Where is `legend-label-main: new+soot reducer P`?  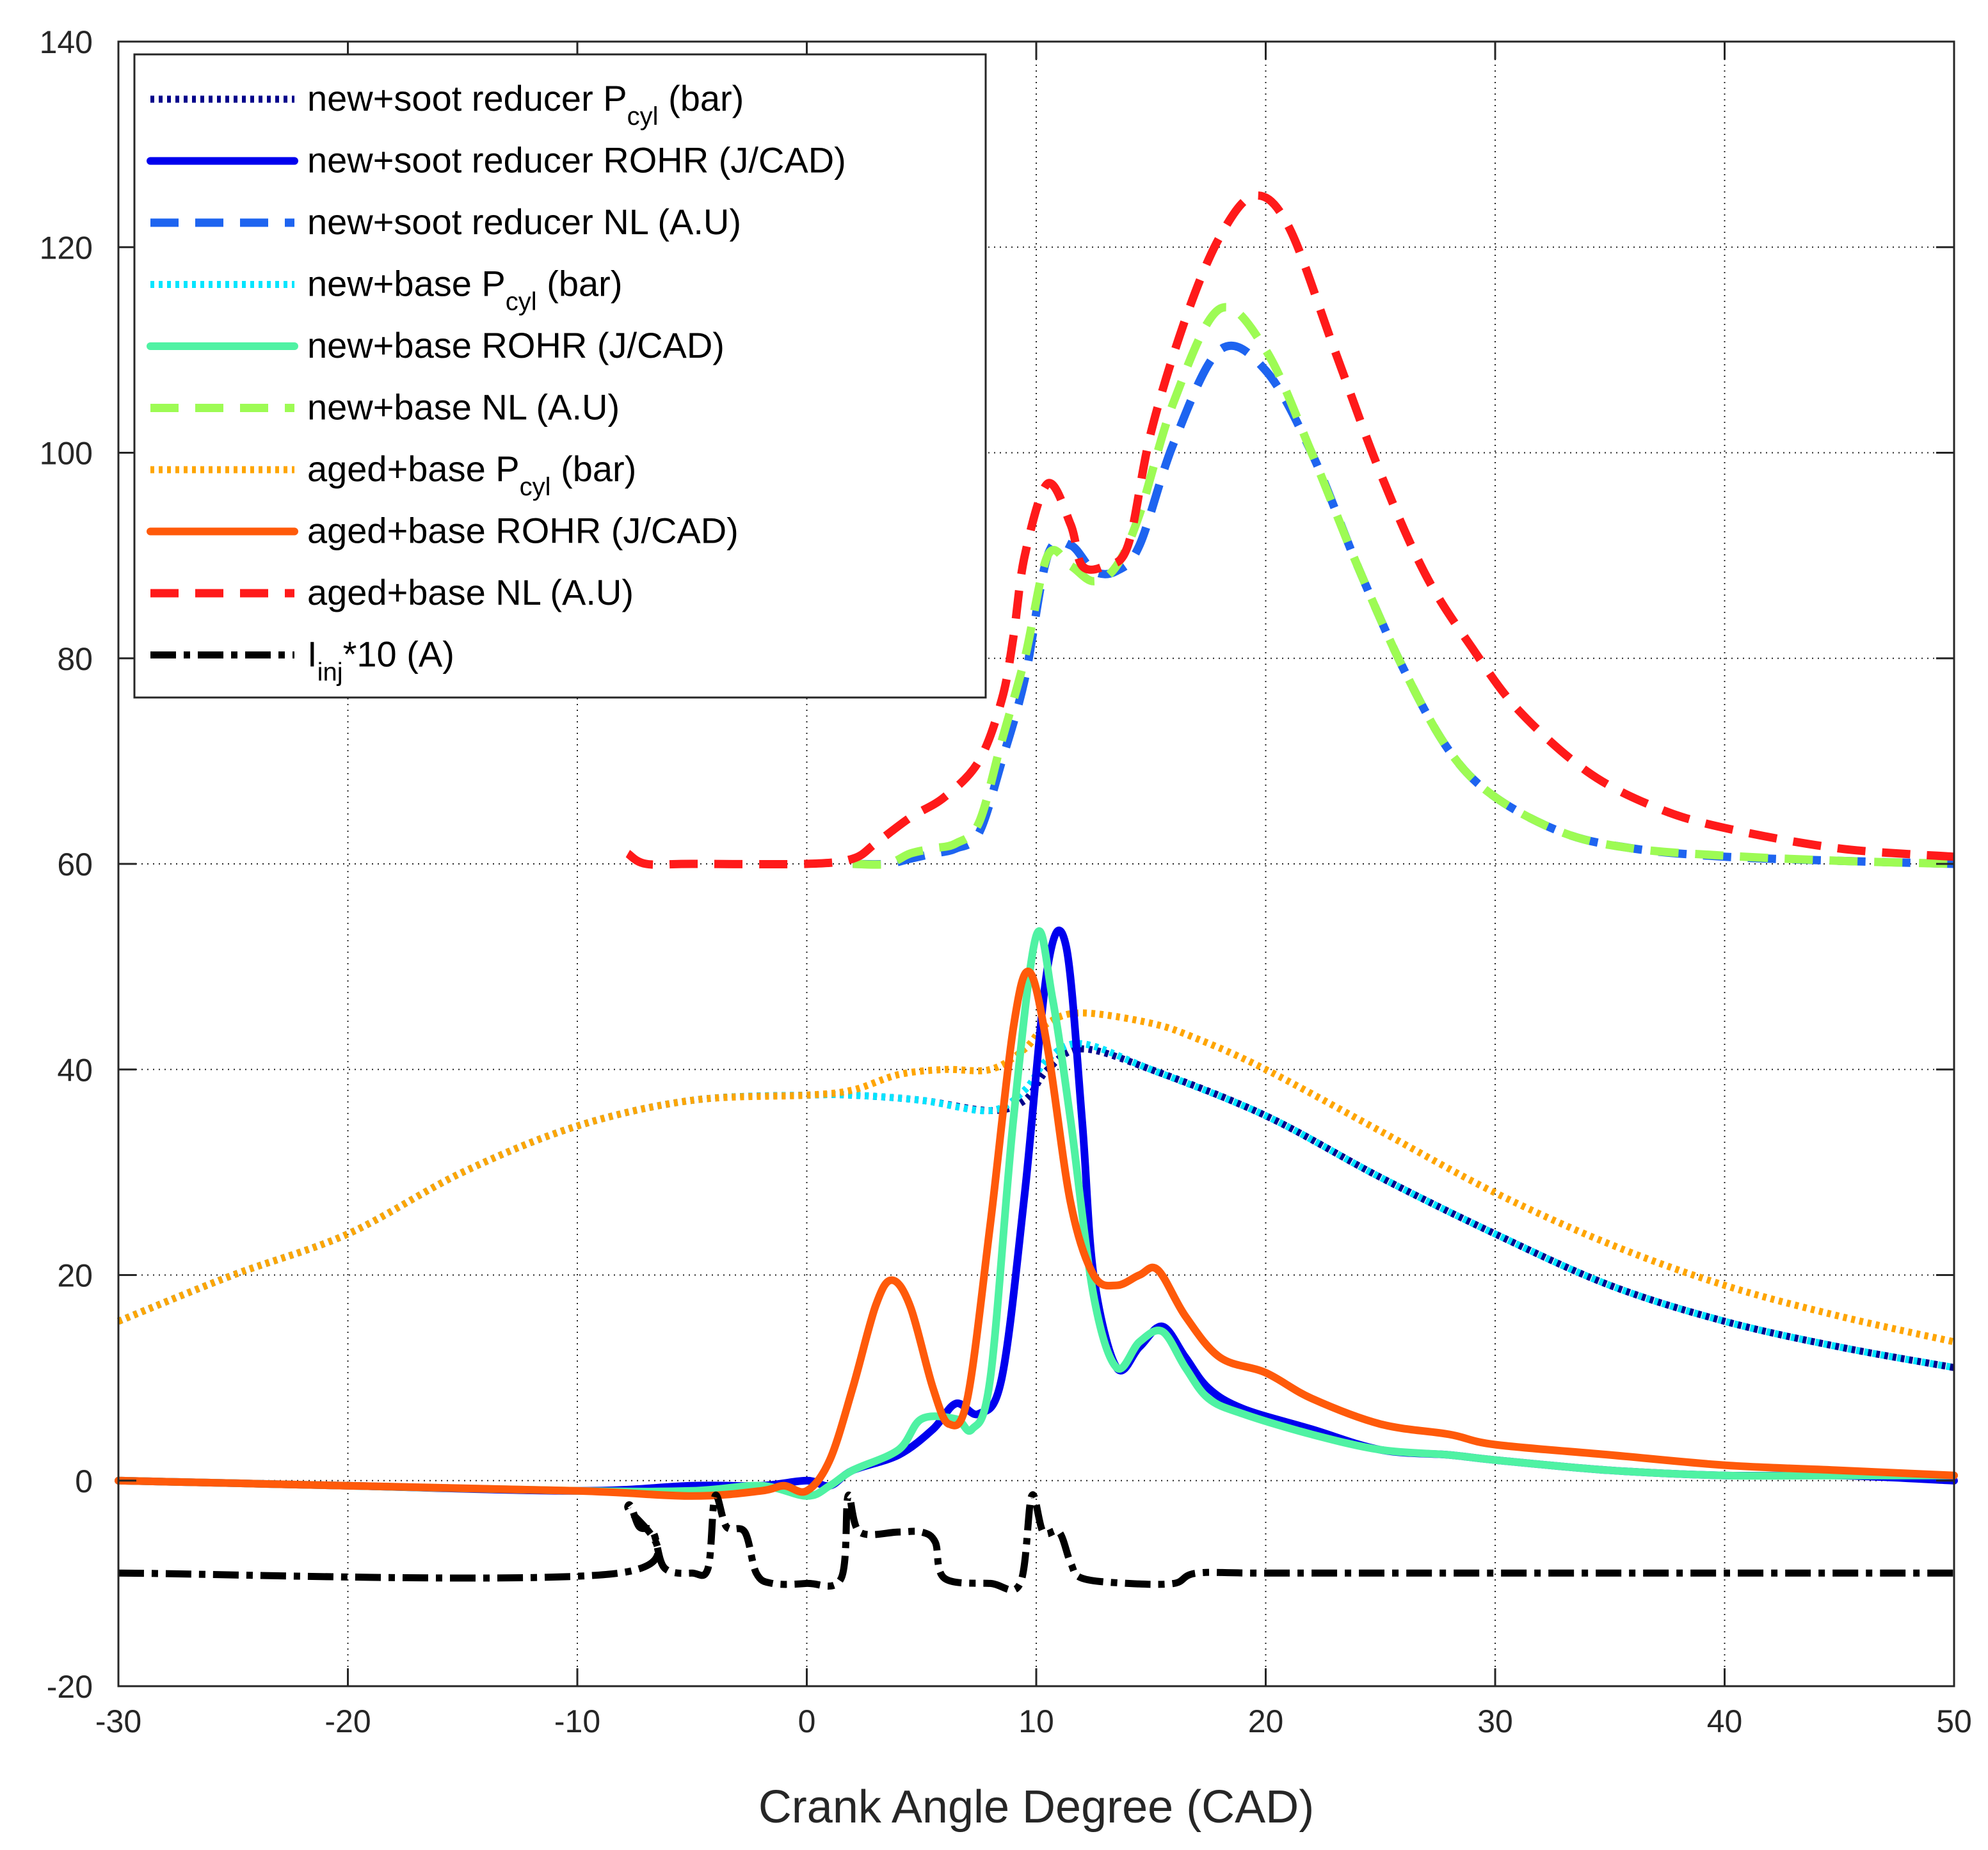
legend-label-main: new+soot reducer P is located at coordinates (467, 98).